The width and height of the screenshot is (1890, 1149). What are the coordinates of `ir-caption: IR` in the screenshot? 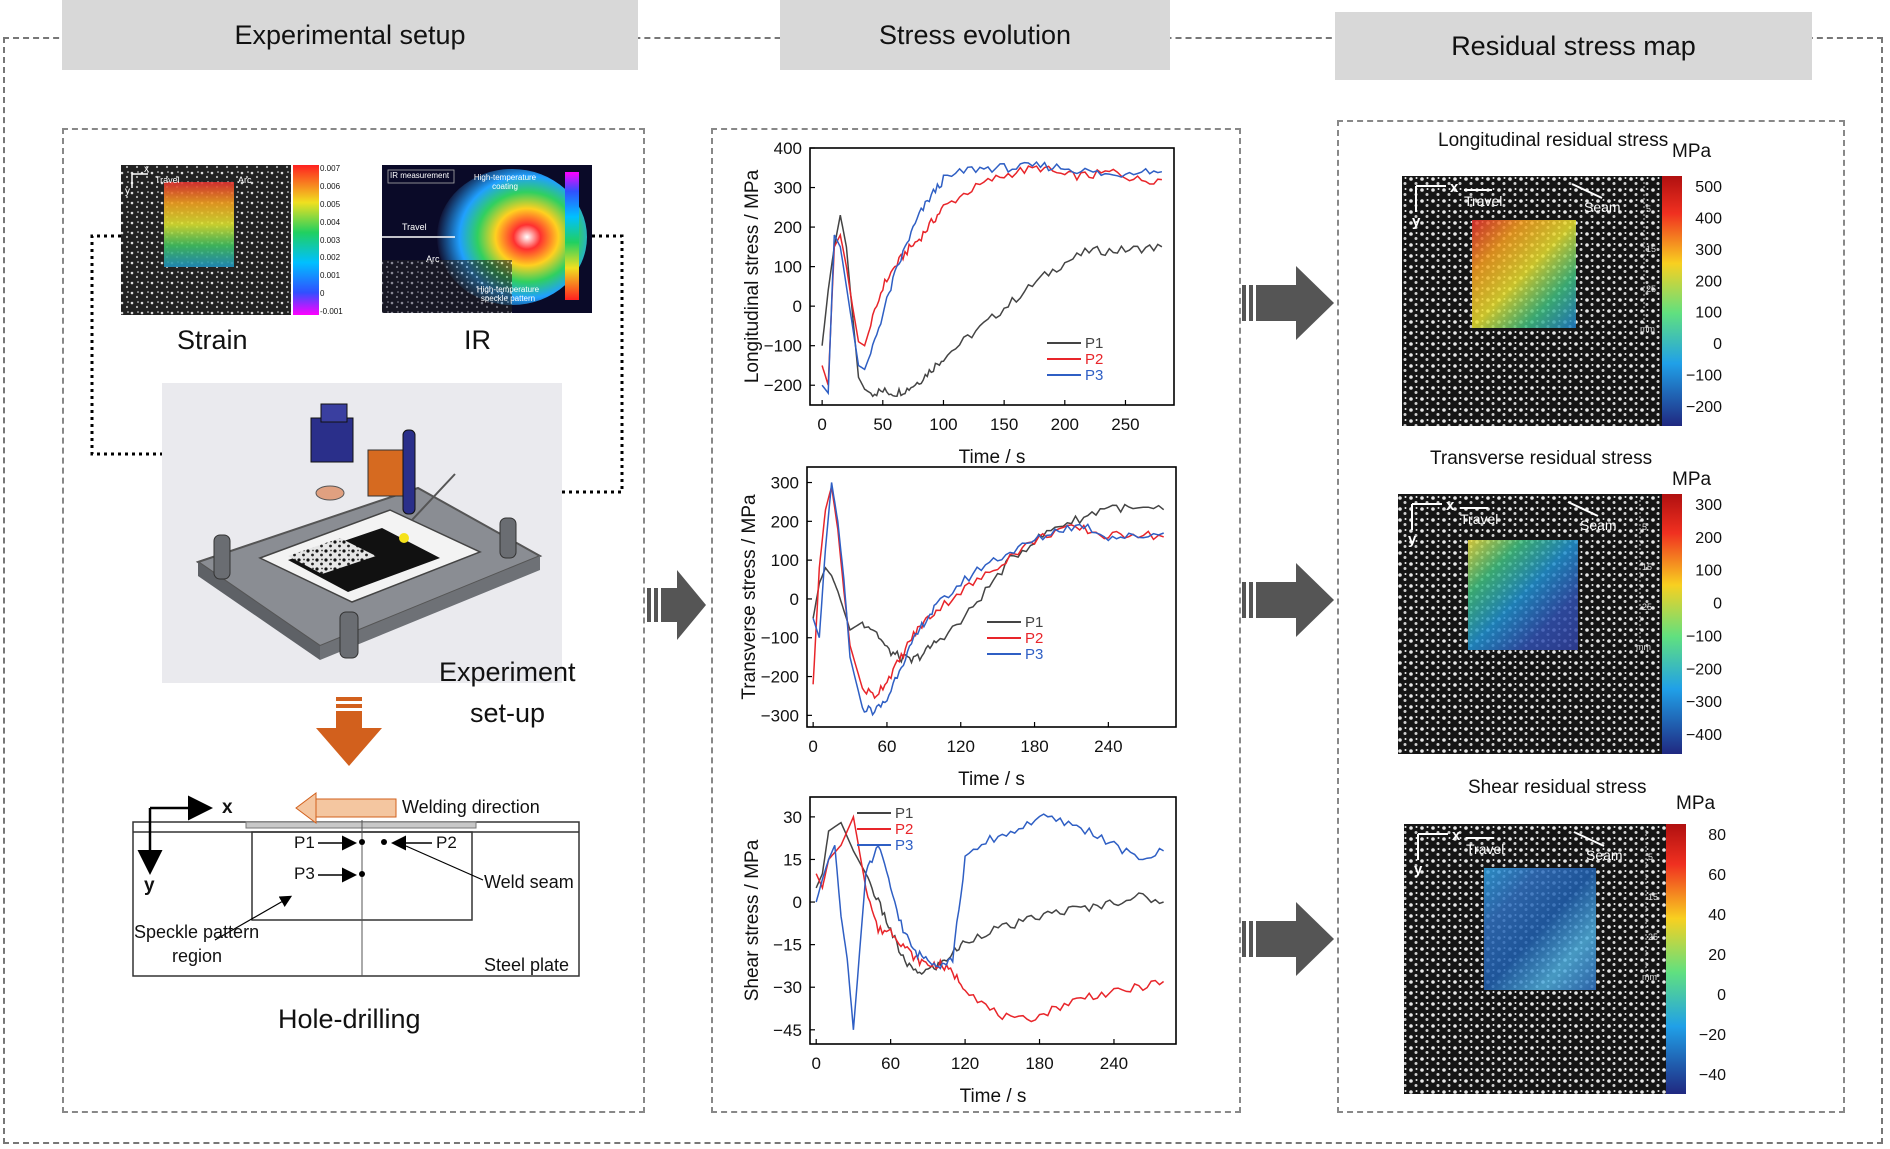 It's located at (477, 340).